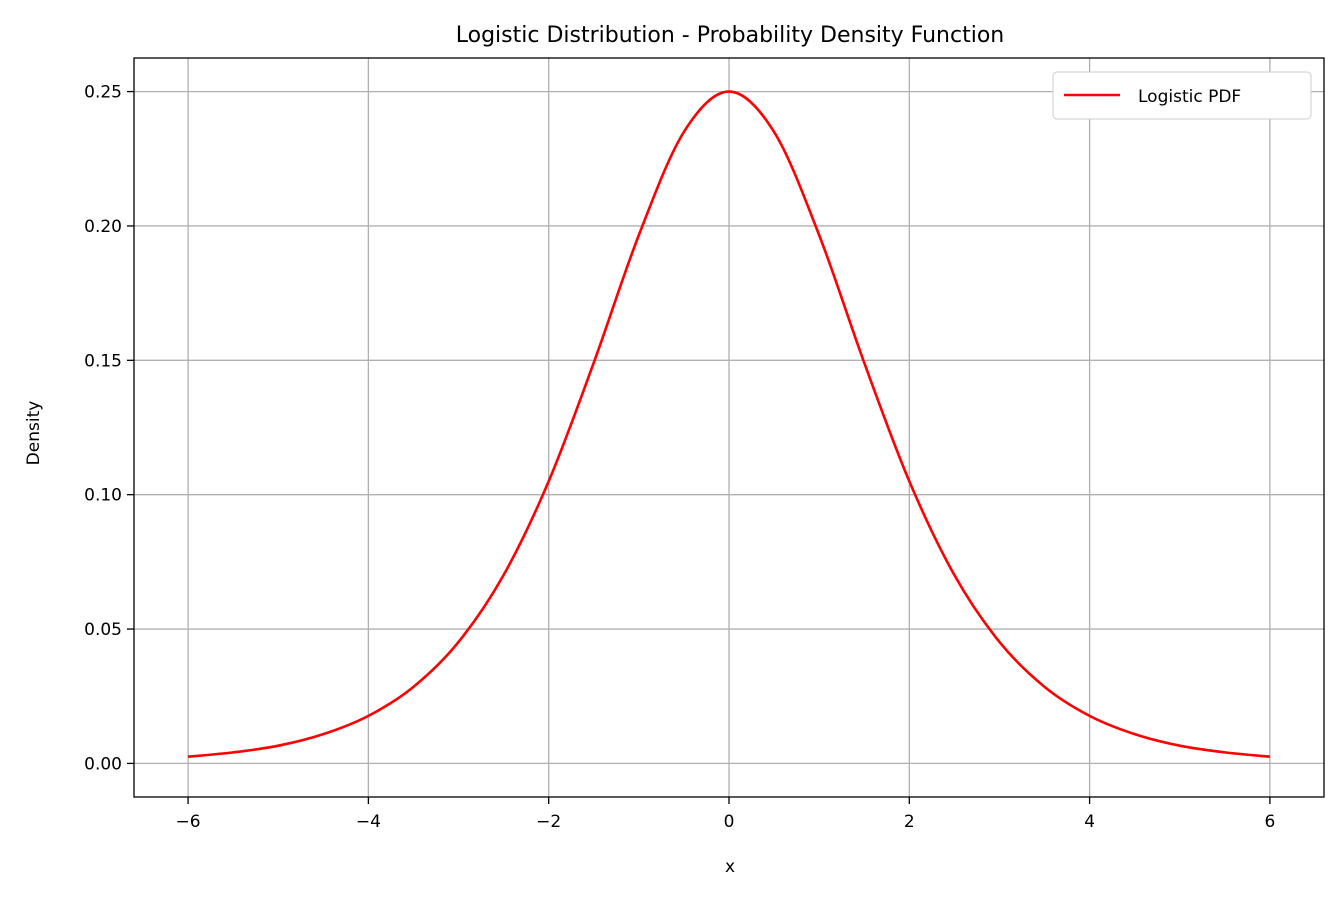 The width and height of the screenshot is (1343, 898). Describe the element at coordinates (34, 433) in the screenshot. I see `y-axis-label: Density` at that location.